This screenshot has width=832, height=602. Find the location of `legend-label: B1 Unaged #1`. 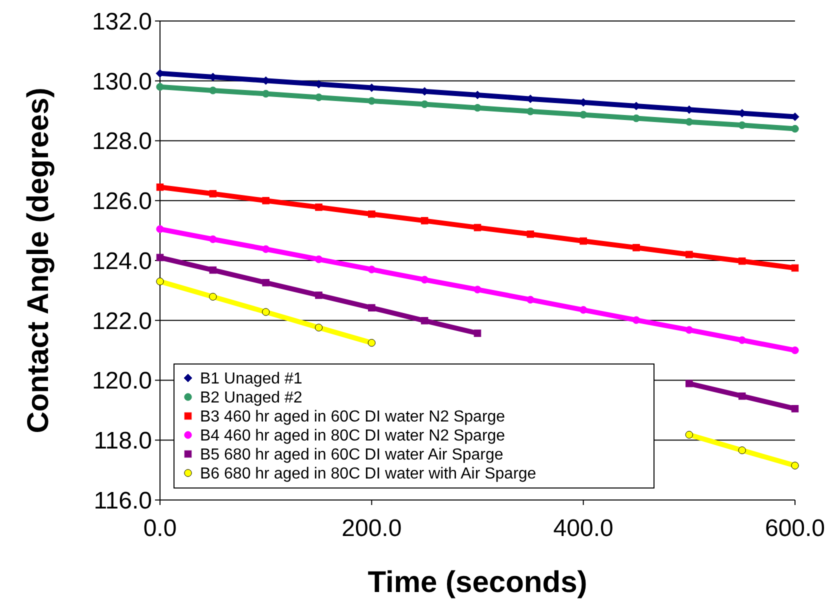

legend-label: B1 Unaged #1 is located at coordinates (251, 379).